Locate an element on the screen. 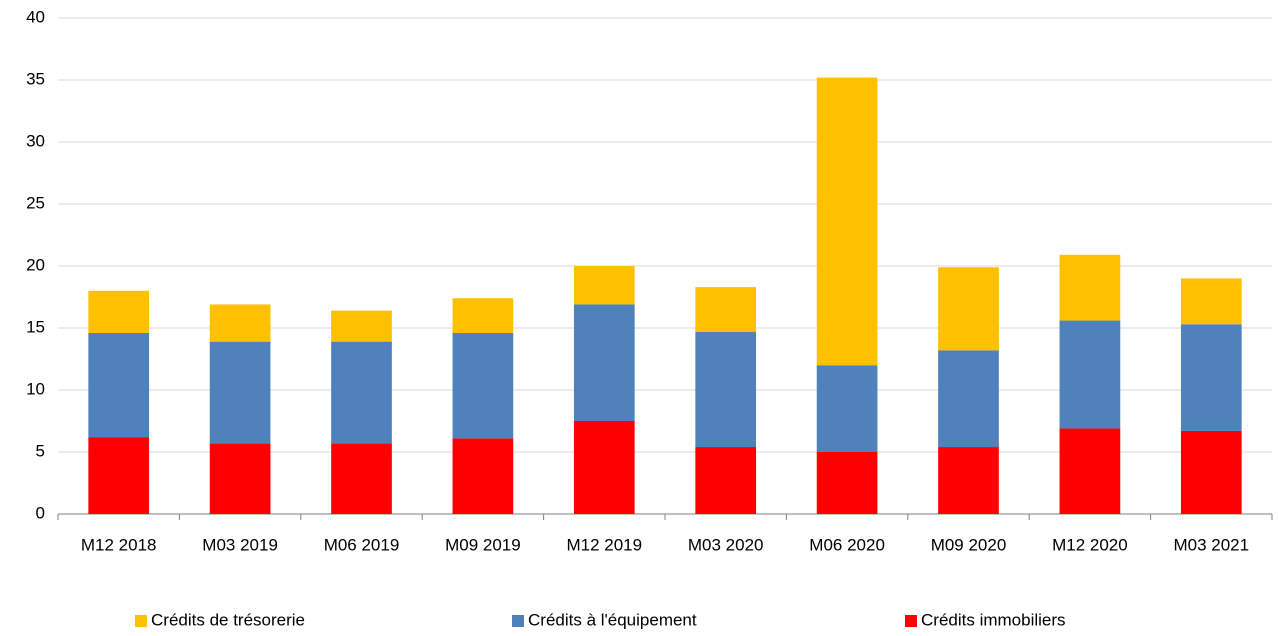 The width and height of the screenshot is (1279, 636). y-tick-label: 20 is located at coordinates (35, 264).